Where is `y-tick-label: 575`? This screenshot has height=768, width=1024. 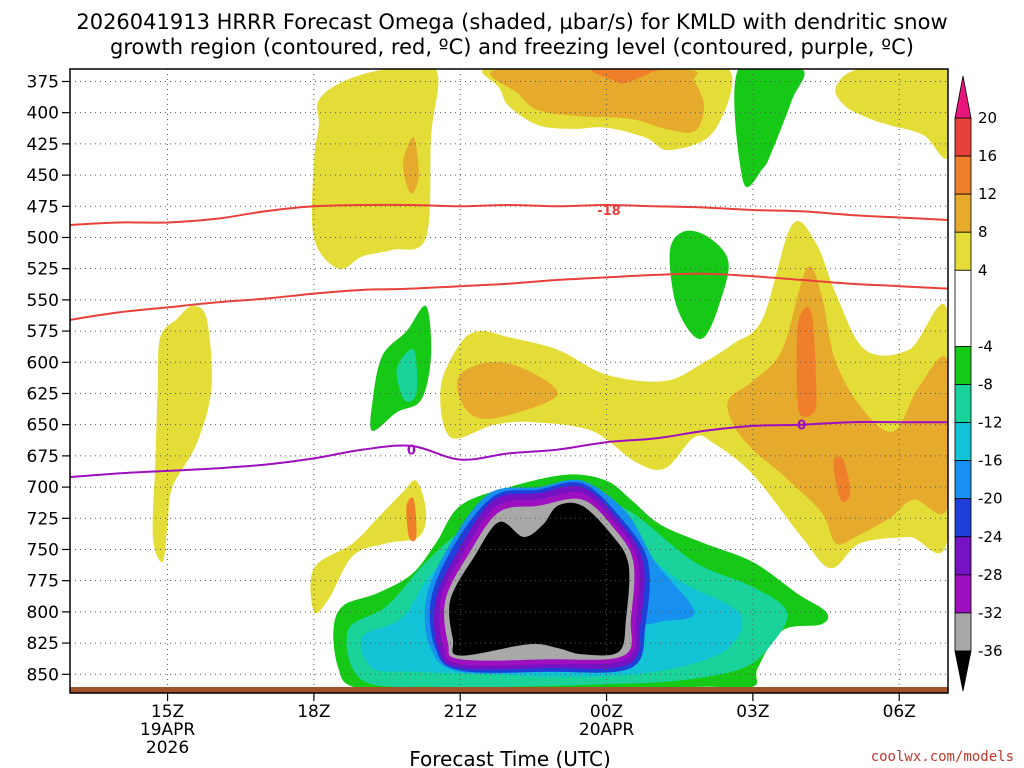
y-tick-label: 575 is located at coordinates (43, 332).